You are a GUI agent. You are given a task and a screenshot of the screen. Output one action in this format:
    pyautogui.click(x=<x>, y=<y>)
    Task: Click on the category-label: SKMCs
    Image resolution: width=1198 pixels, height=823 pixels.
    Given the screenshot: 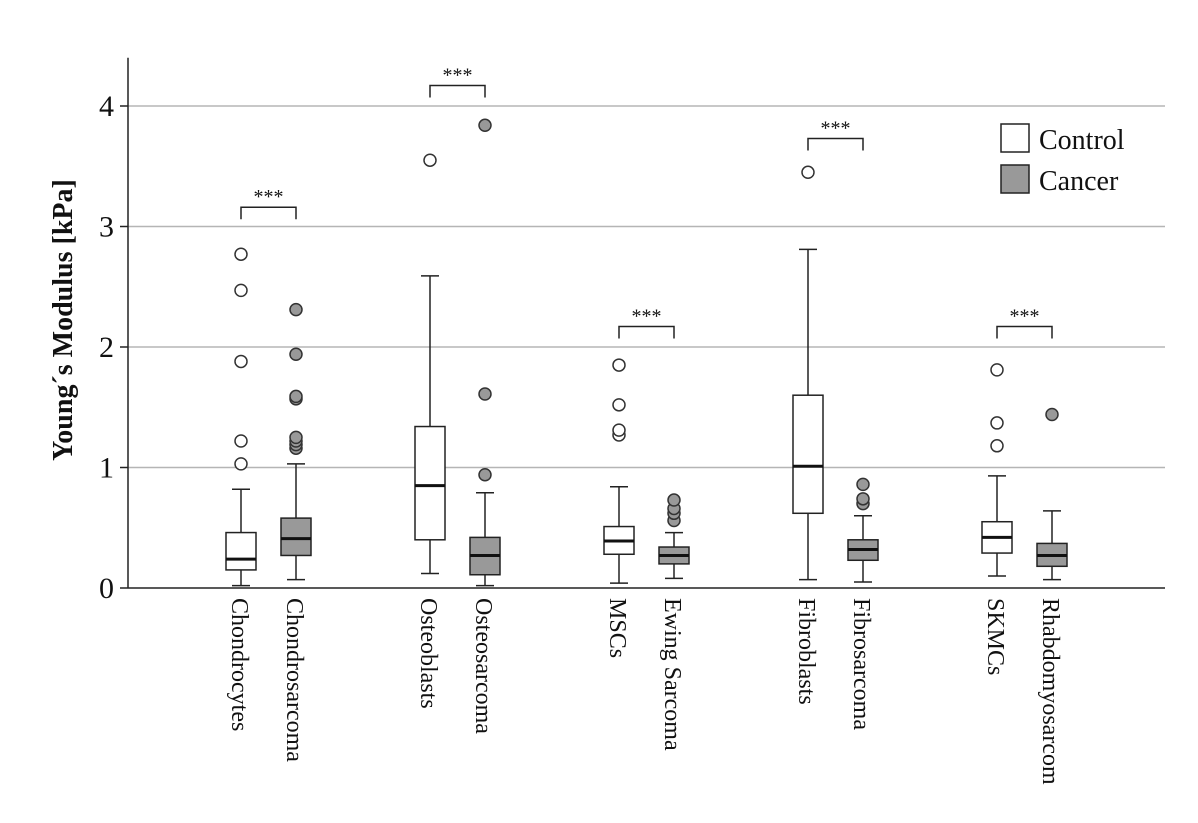 What is the action you would take?
    pyautogui.click(x=995, y=636)
    